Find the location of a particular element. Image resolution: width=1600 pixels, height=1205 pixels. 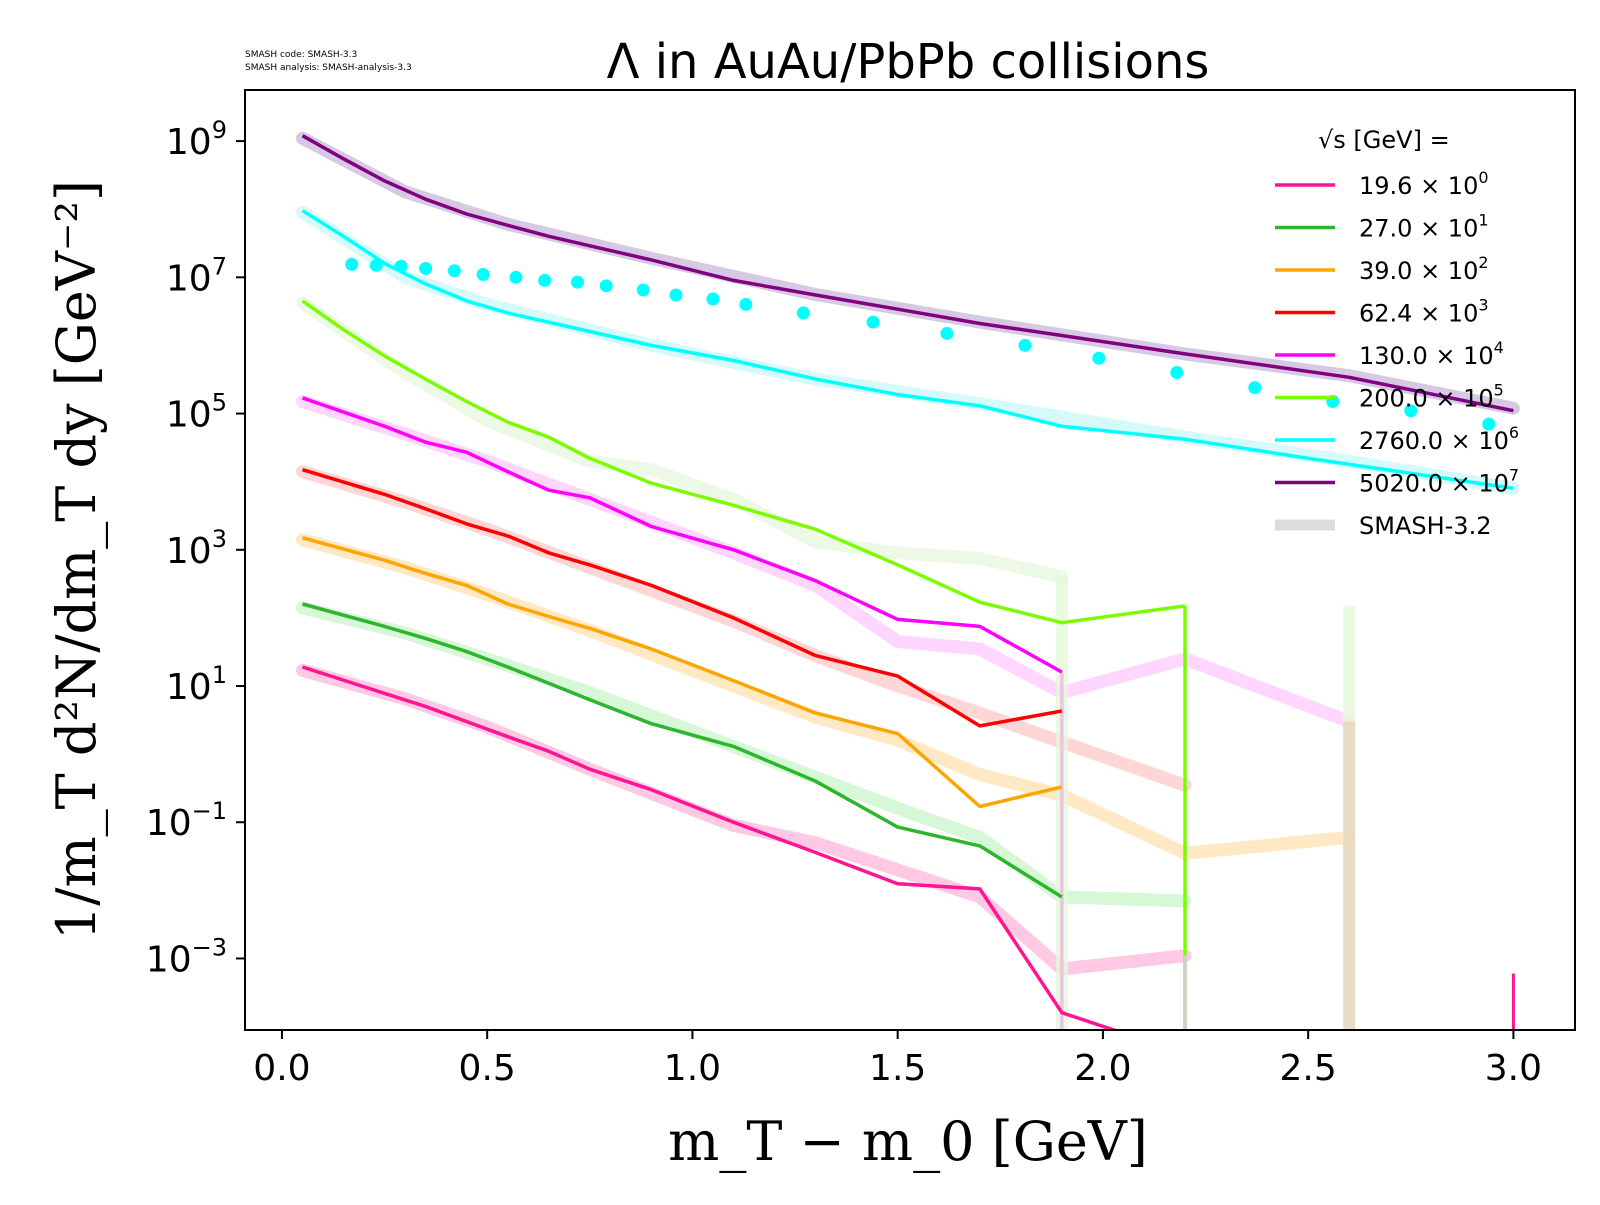

y-tick-label: 10⁻¹ is located at coordinates (186, 820).